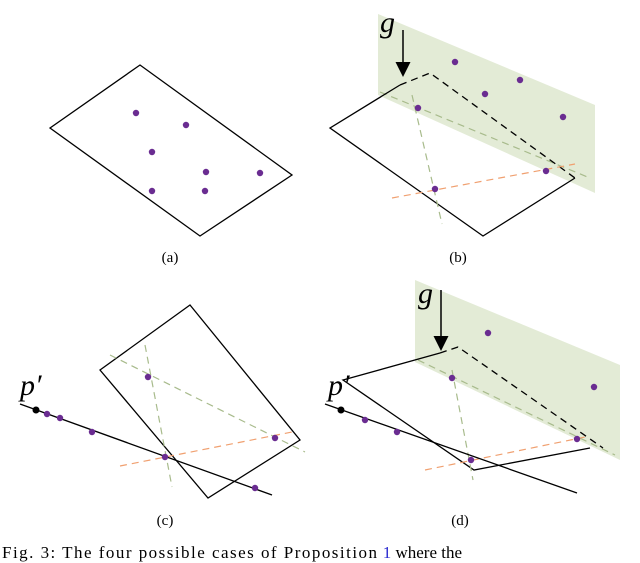  I want to click on caption-text: where the, so click(428, 552).